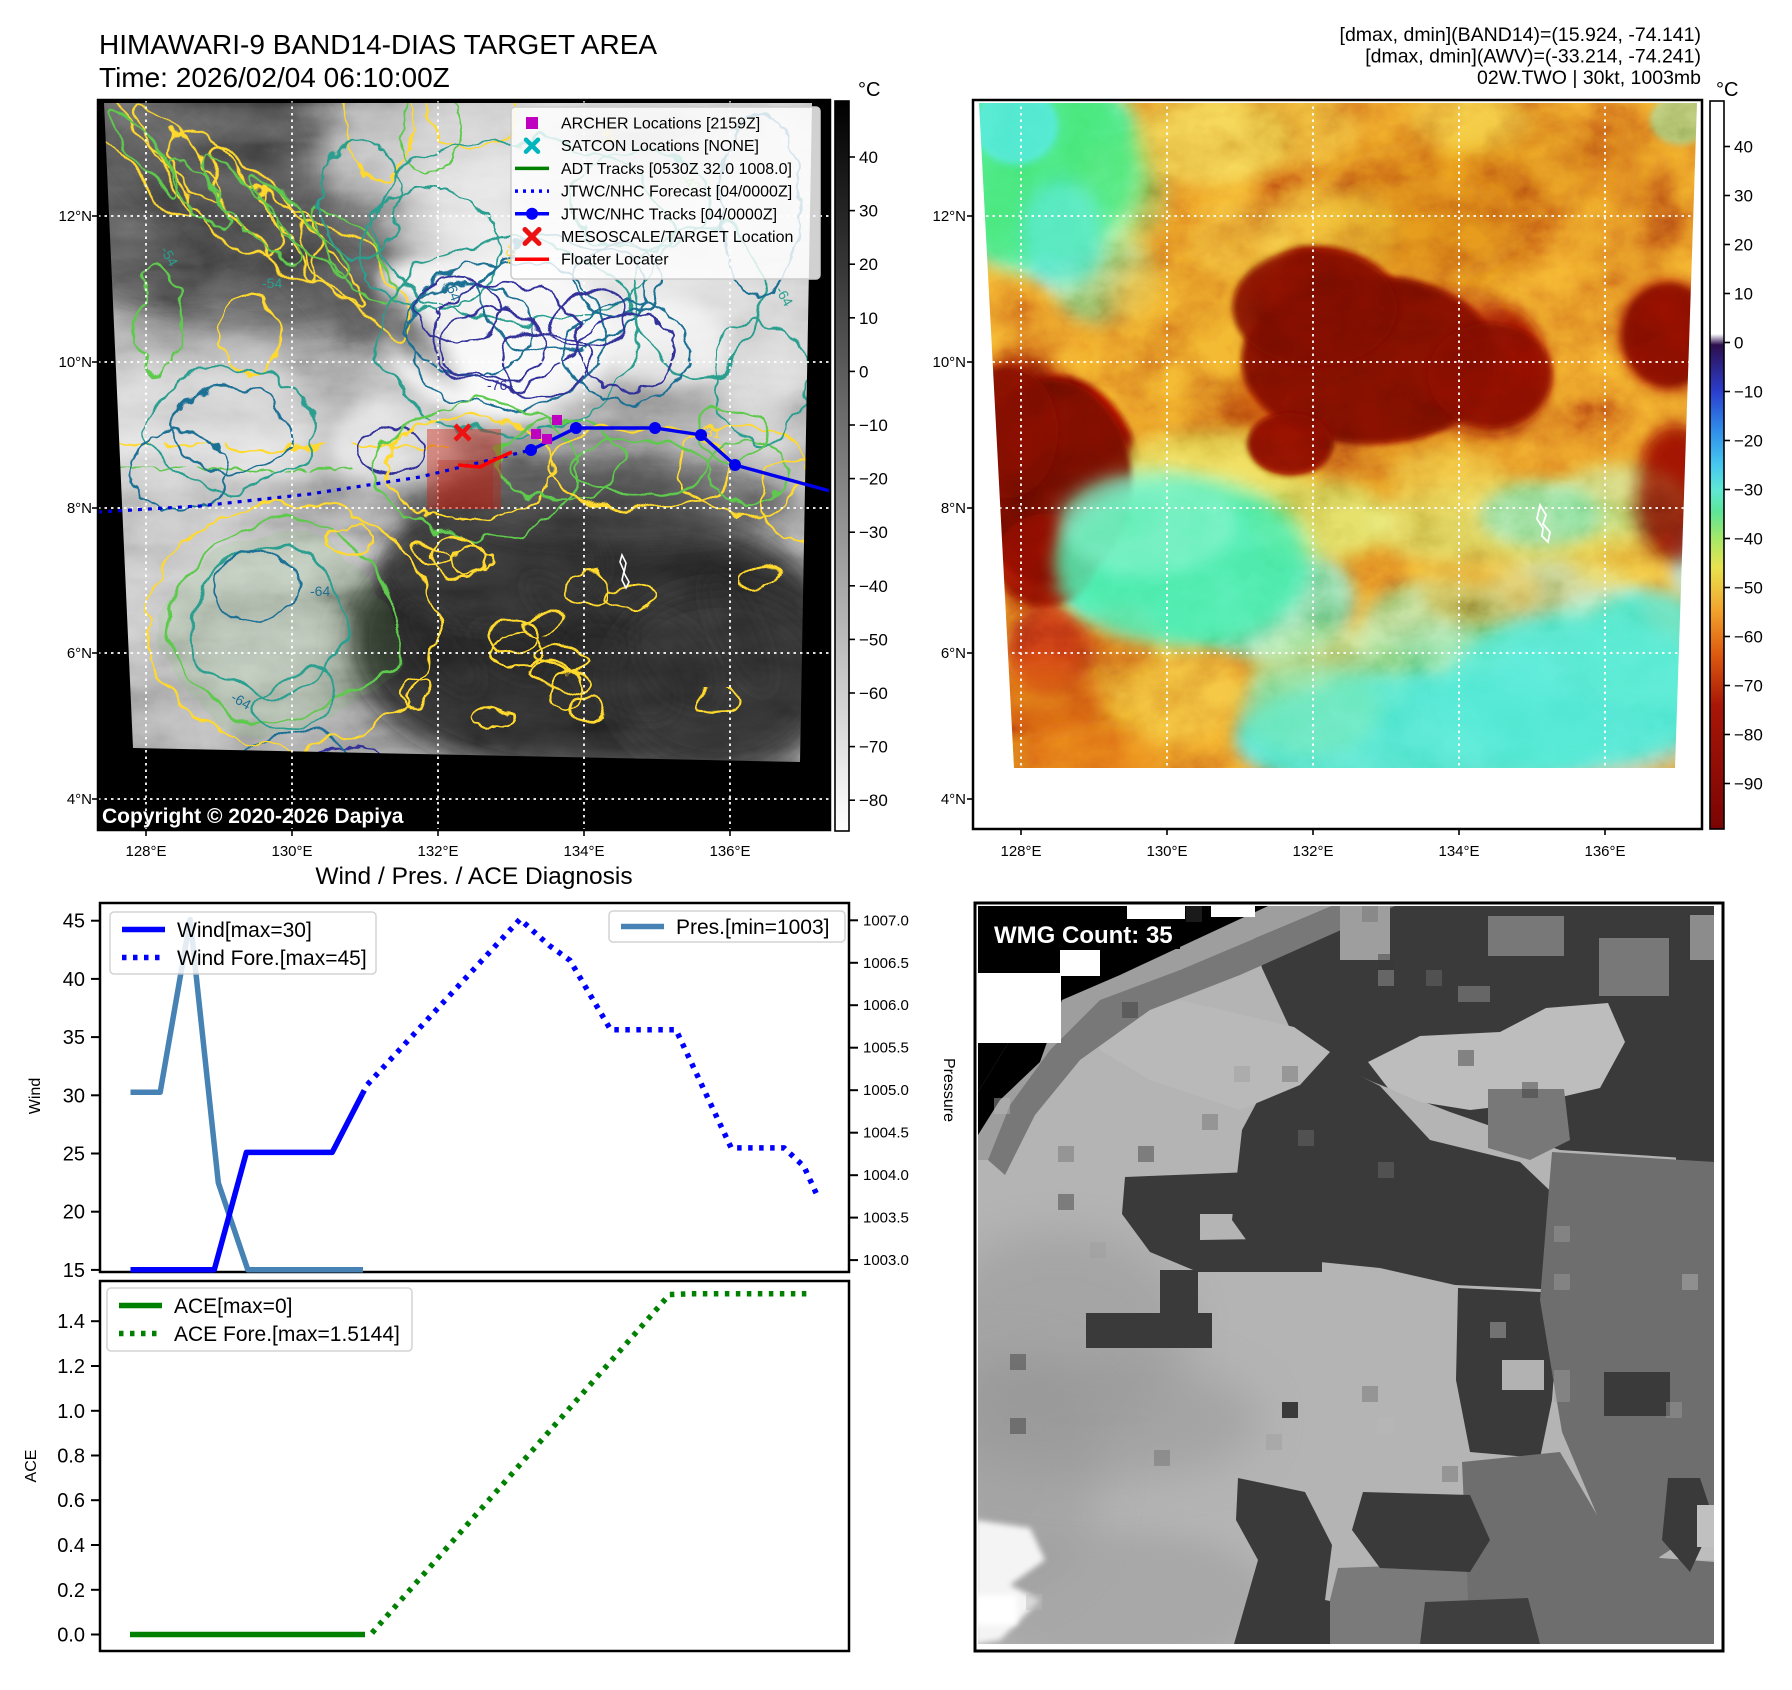 The width and height of the screenshot is (1792, 1690). I want to click on svg-text: Wind, so click(35, 1096).